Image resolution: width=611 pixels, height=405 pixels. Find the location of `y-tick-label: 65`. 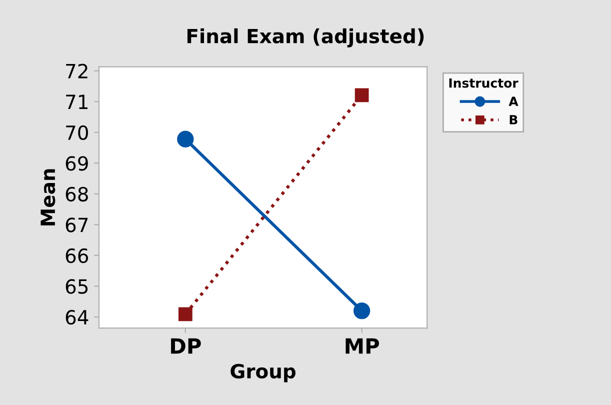

y-tick-label: 65 is located at coordinates (77, 286).